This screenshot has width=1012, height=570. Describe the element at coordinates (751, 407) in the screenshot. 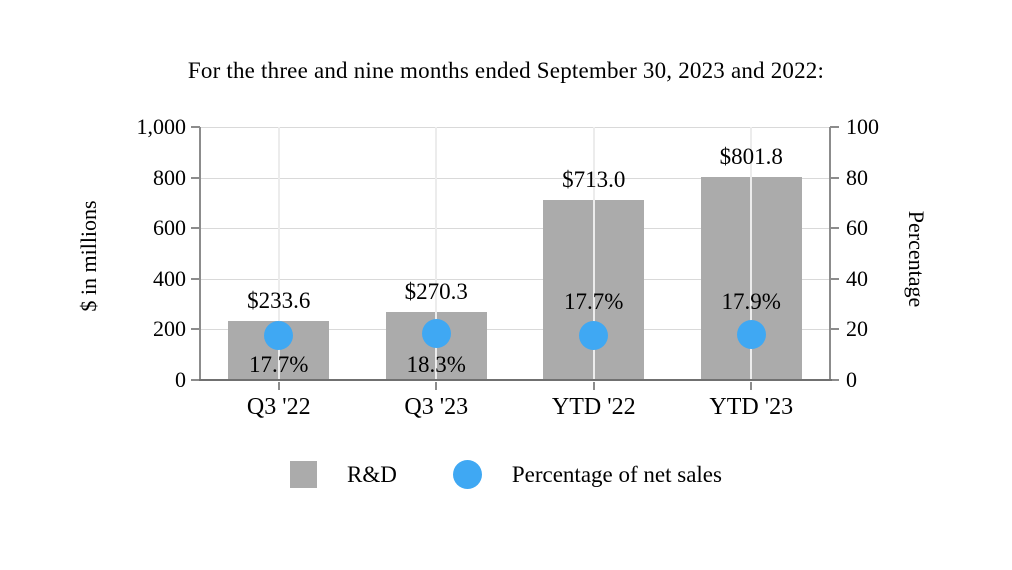

I see `x-axis-label: YTD '23` at that location.